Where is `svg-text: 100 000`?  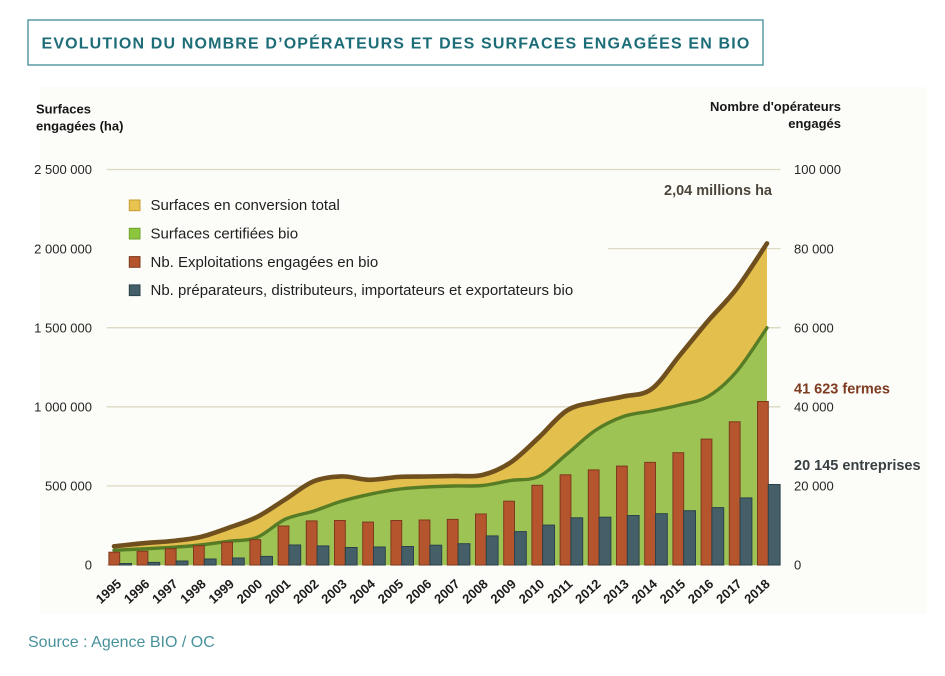
svg-text: 100 000 is located at coordinates (817, 169).